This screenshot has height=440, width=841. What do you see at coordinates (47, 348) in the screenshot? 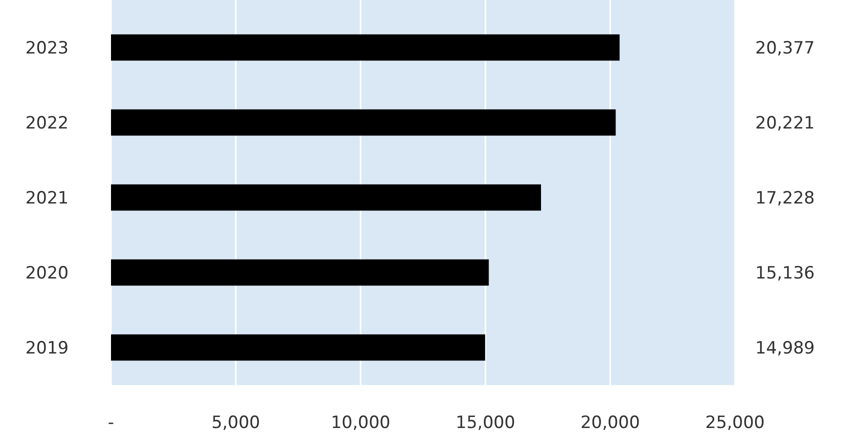
I see `y-tick-label: 2019` at bounding box center [47, 348].